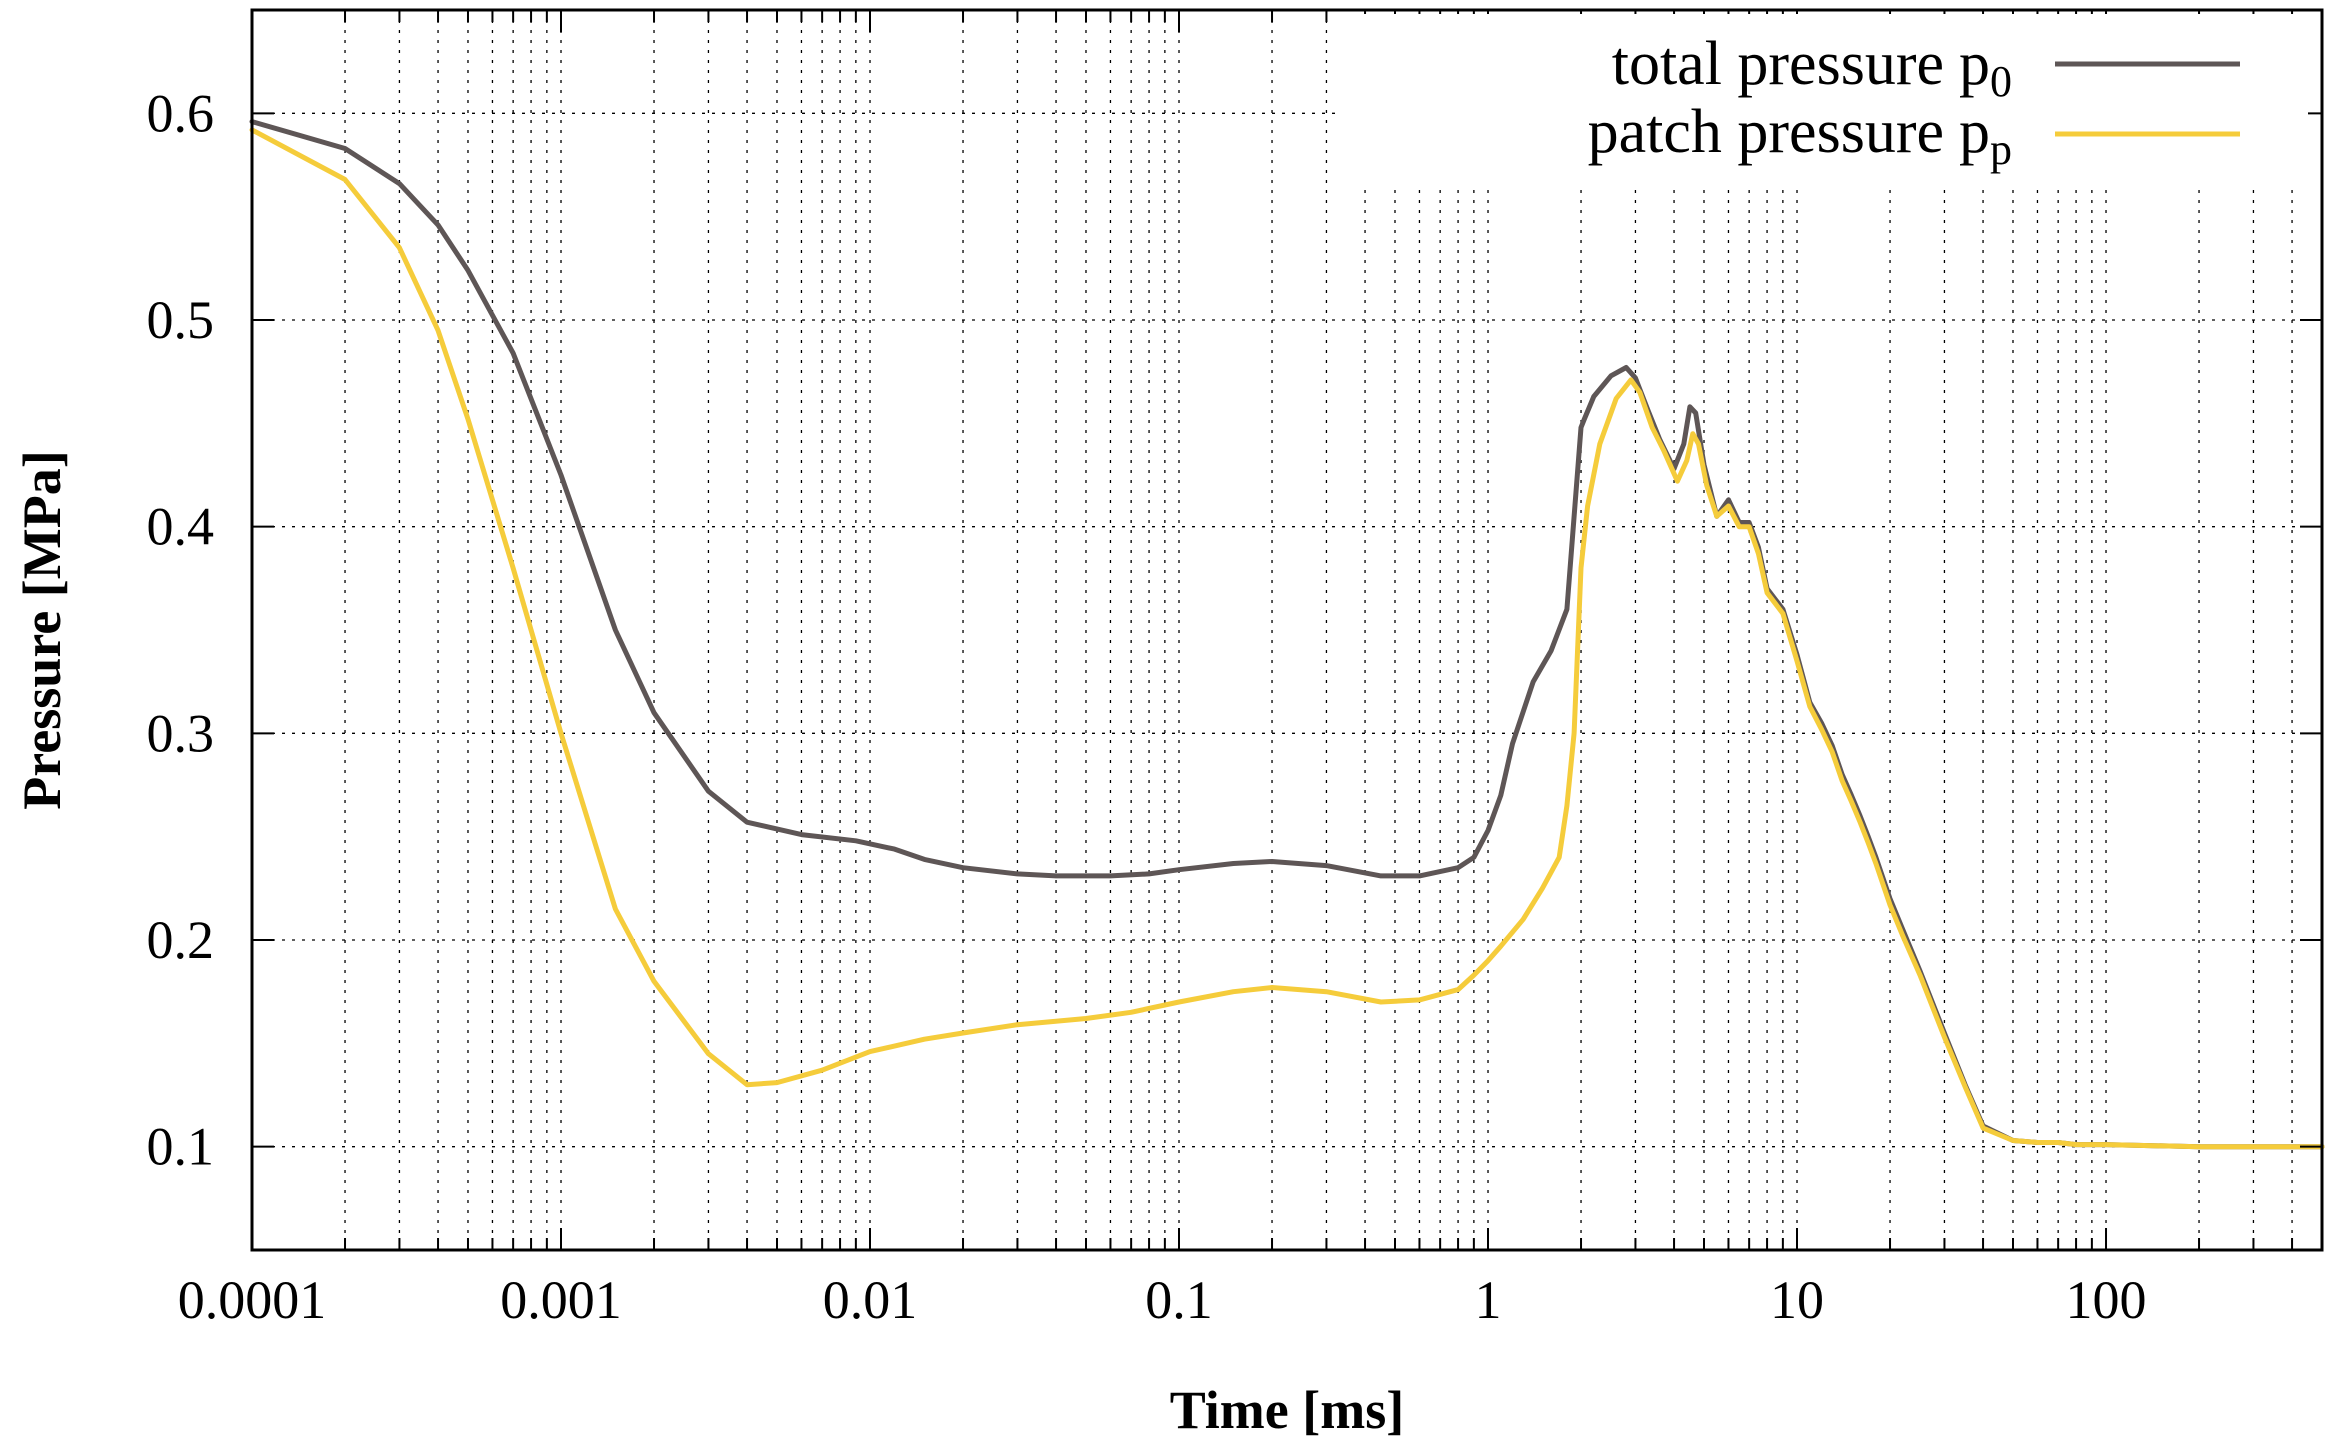 The height and width of the screenshot is (1448, 2329). I want to click on legend-symbol-patch-pressure: p, so click(1974, 132).